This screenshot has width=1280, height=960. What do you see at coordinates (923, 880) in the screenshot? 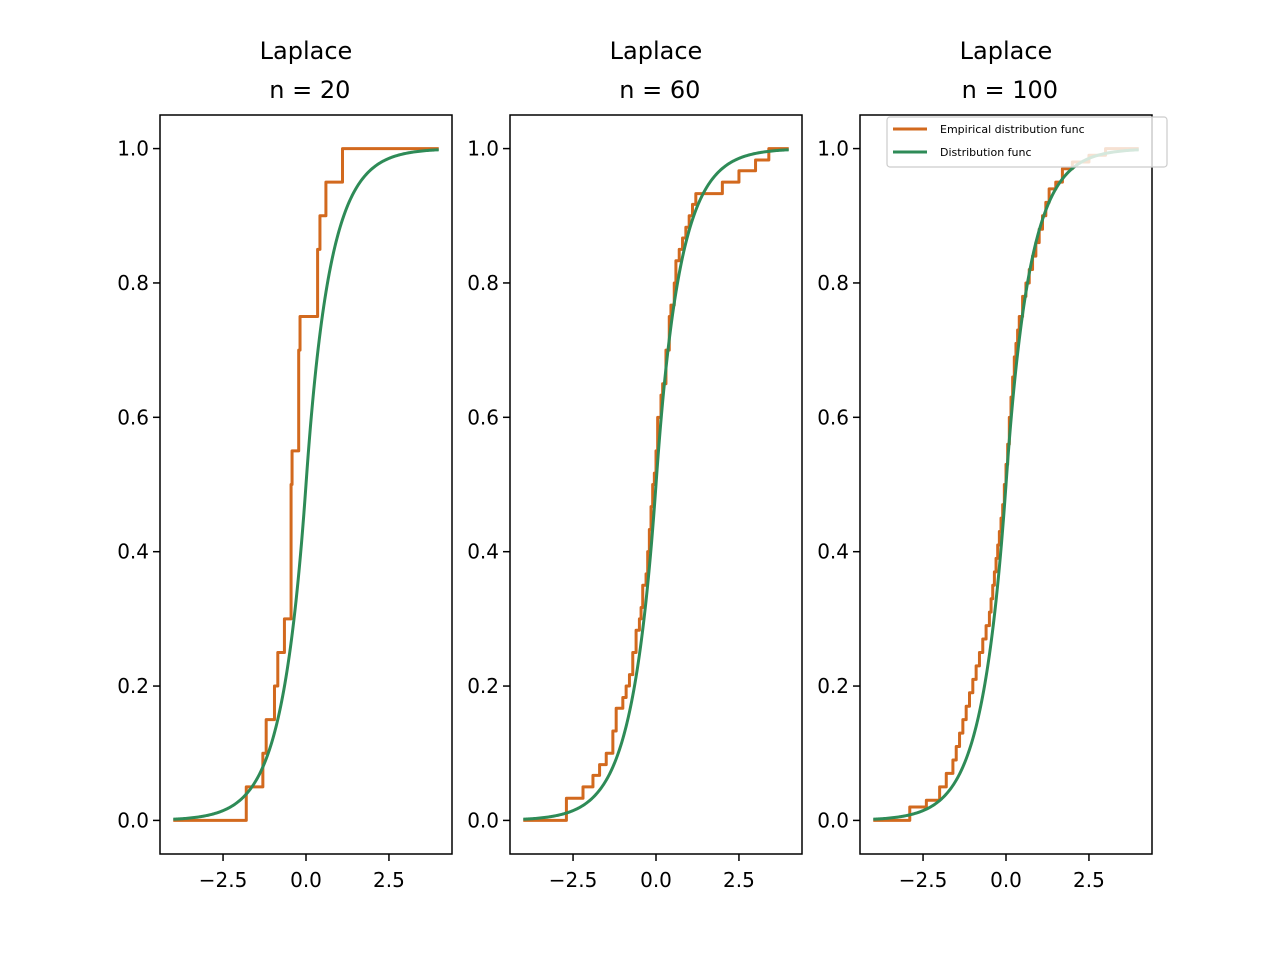
I see `x-tick-label-3-0: −2.5` at bounding box center [923, 880].